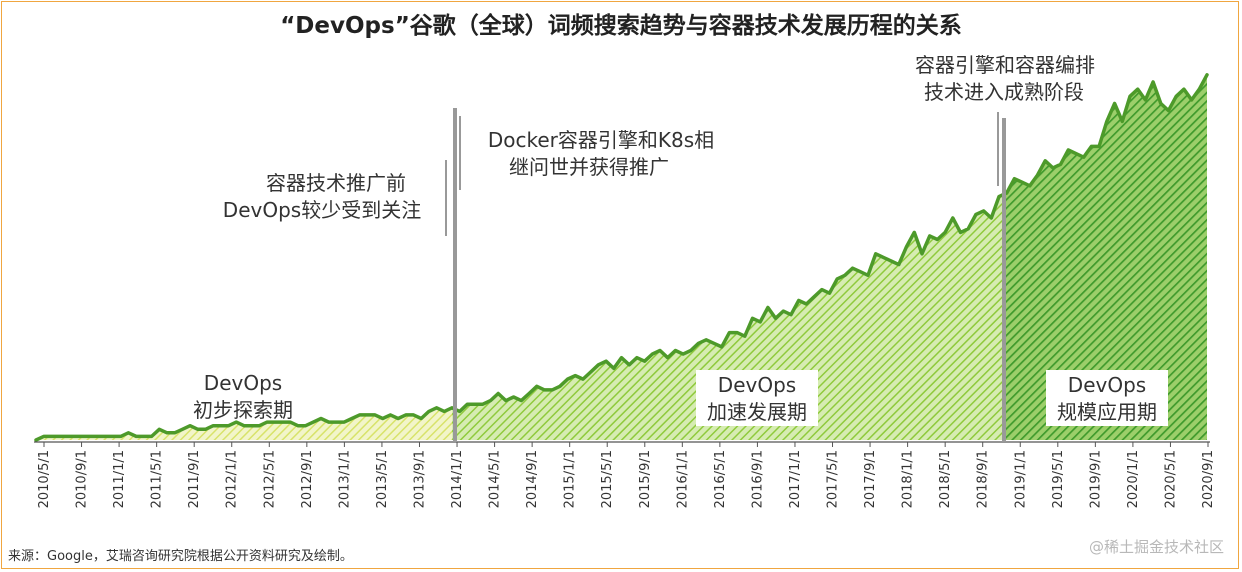 The width and height of the screenshot is (1242, 572). What do you see at coordinates (1170, 479) in the screenshot?
I see `x-tick-label: 2020/5/1` at bounding box center [1170, 479].